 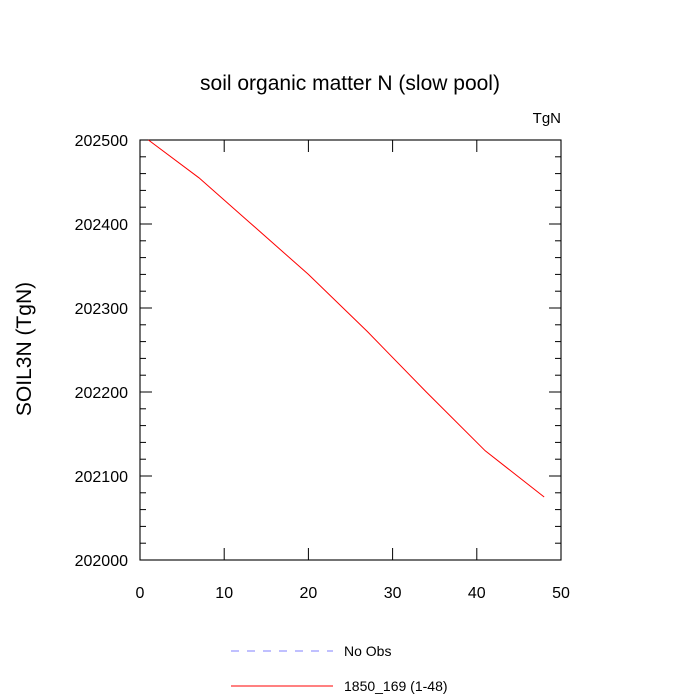 I want to click on y-tick-label: 202200, so click(x=101, y=393).